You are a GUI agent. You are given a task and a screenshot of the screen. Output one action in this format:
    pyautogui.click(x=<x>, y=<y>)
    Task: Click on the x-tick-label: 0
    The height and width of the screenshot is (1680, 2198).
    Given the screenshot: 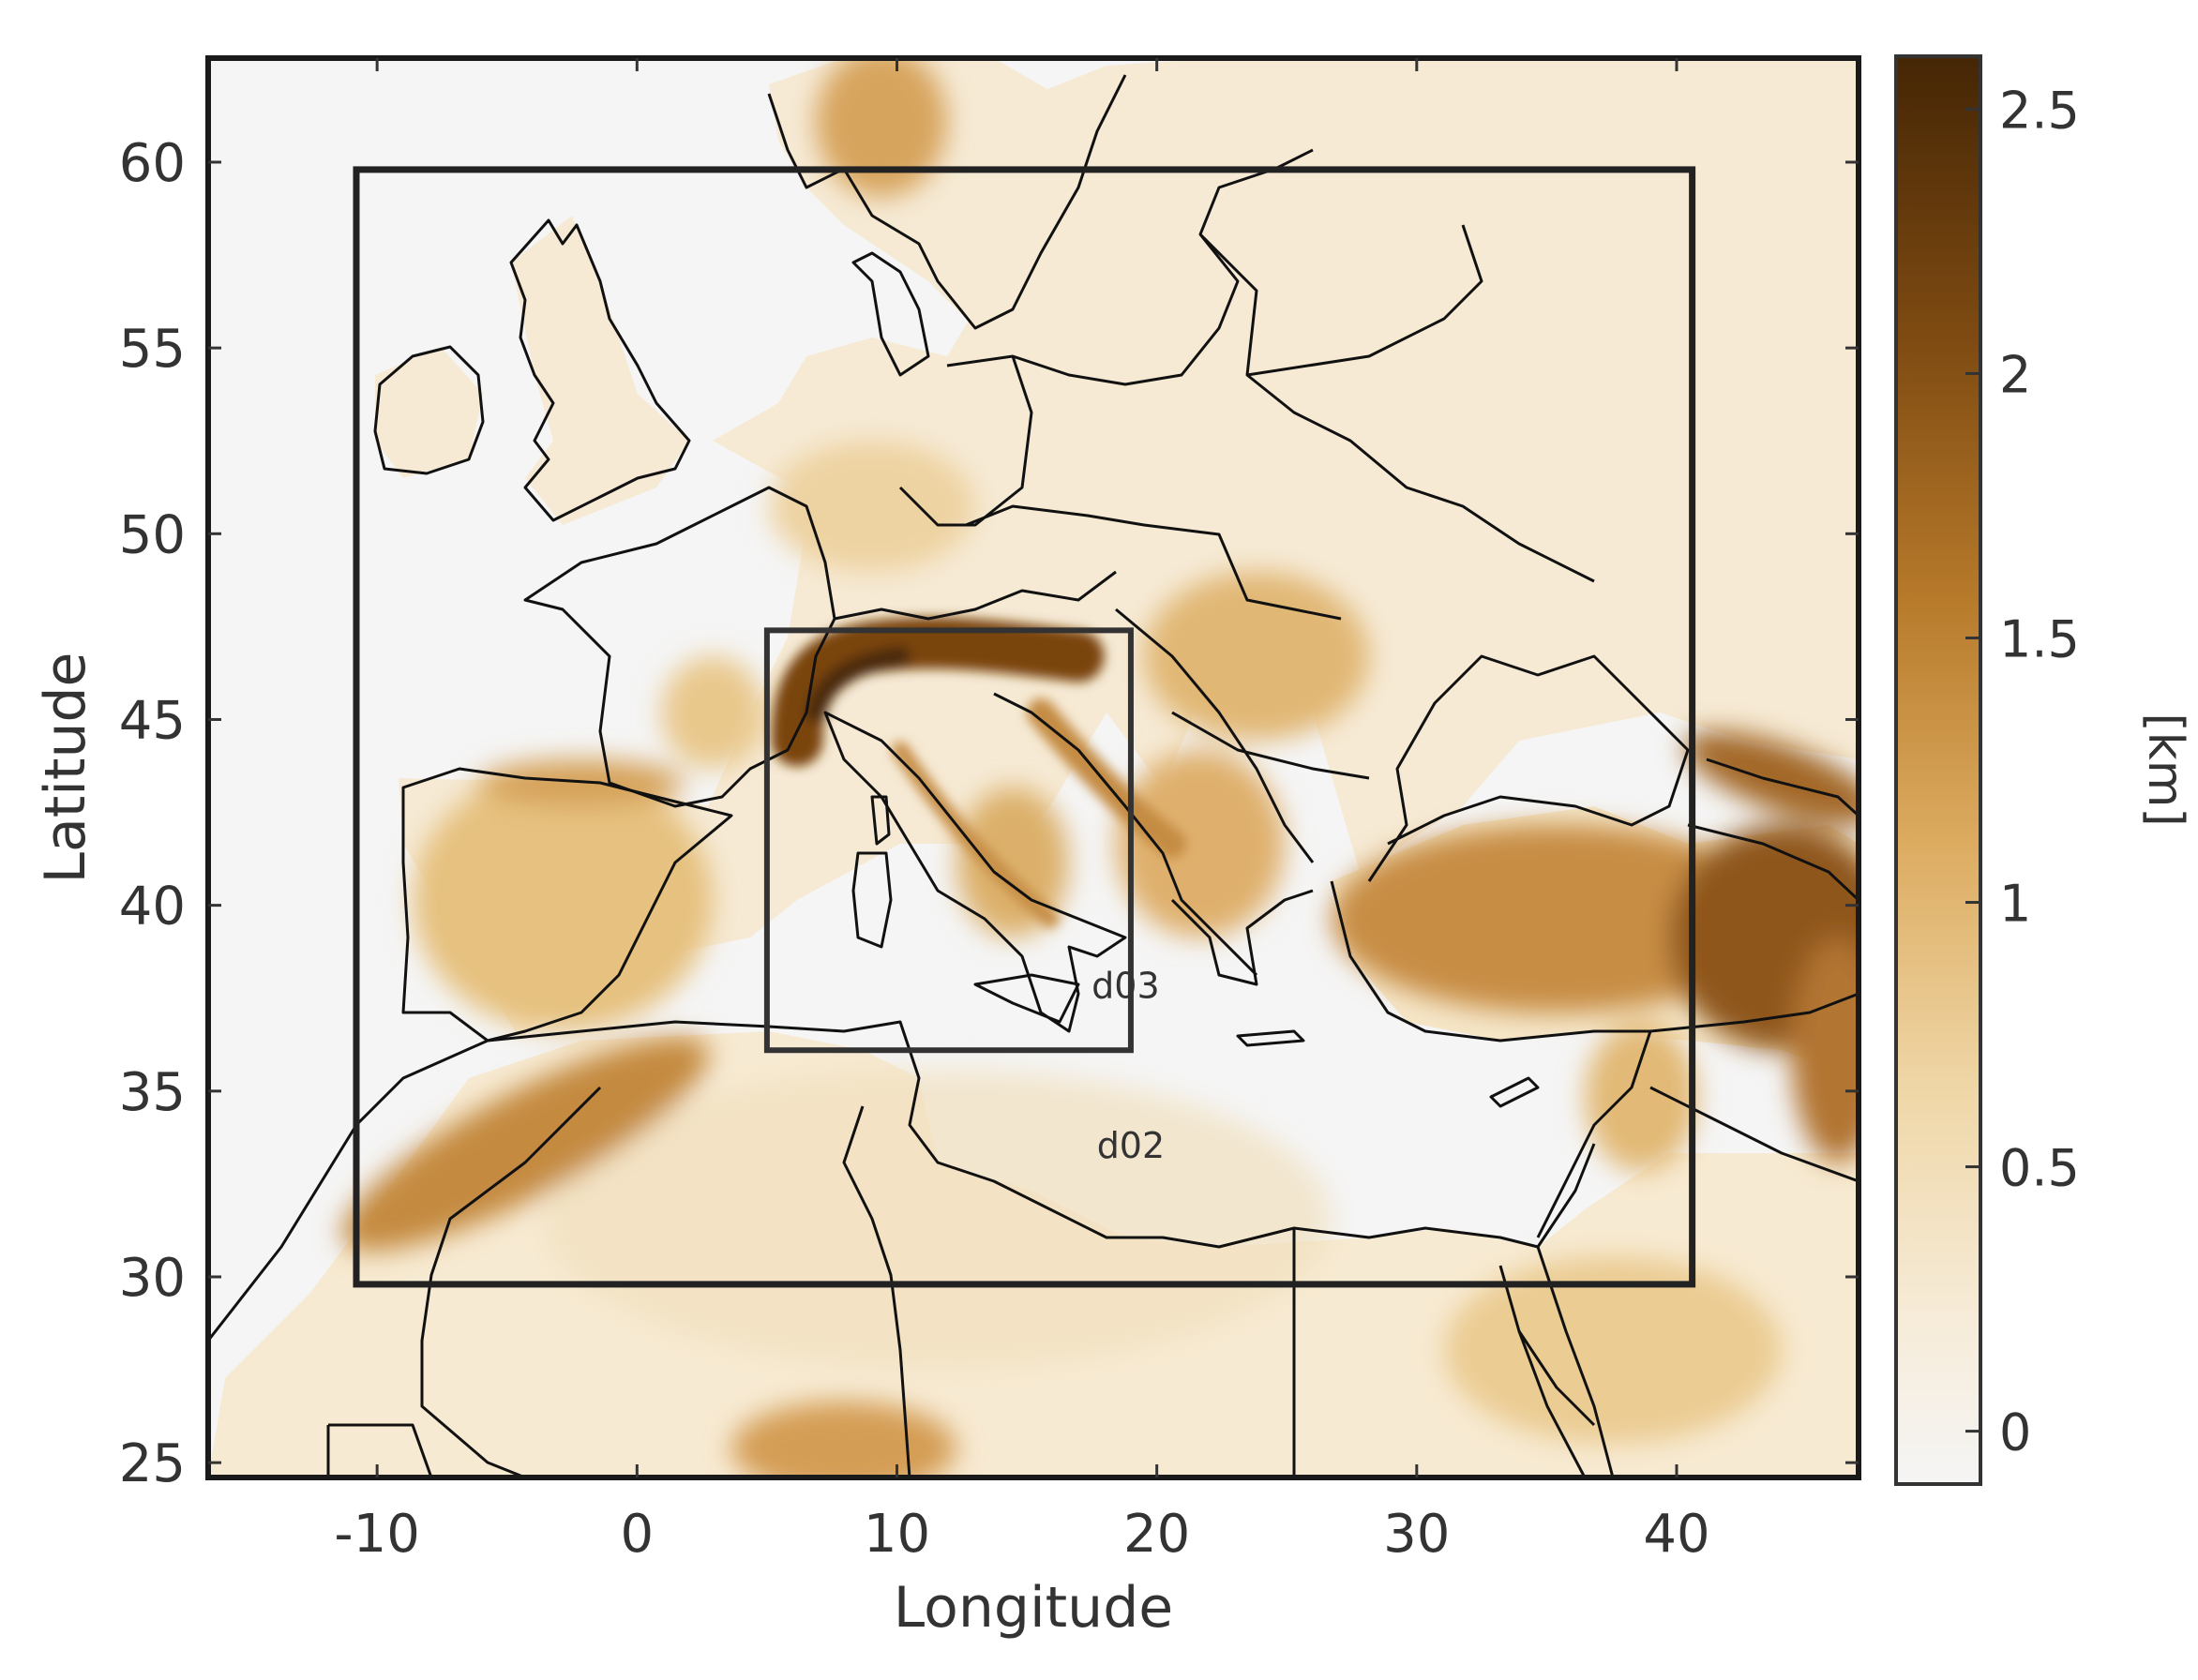 What is the action you would take?
    pyautogui.click(x=638, y=1534)
    